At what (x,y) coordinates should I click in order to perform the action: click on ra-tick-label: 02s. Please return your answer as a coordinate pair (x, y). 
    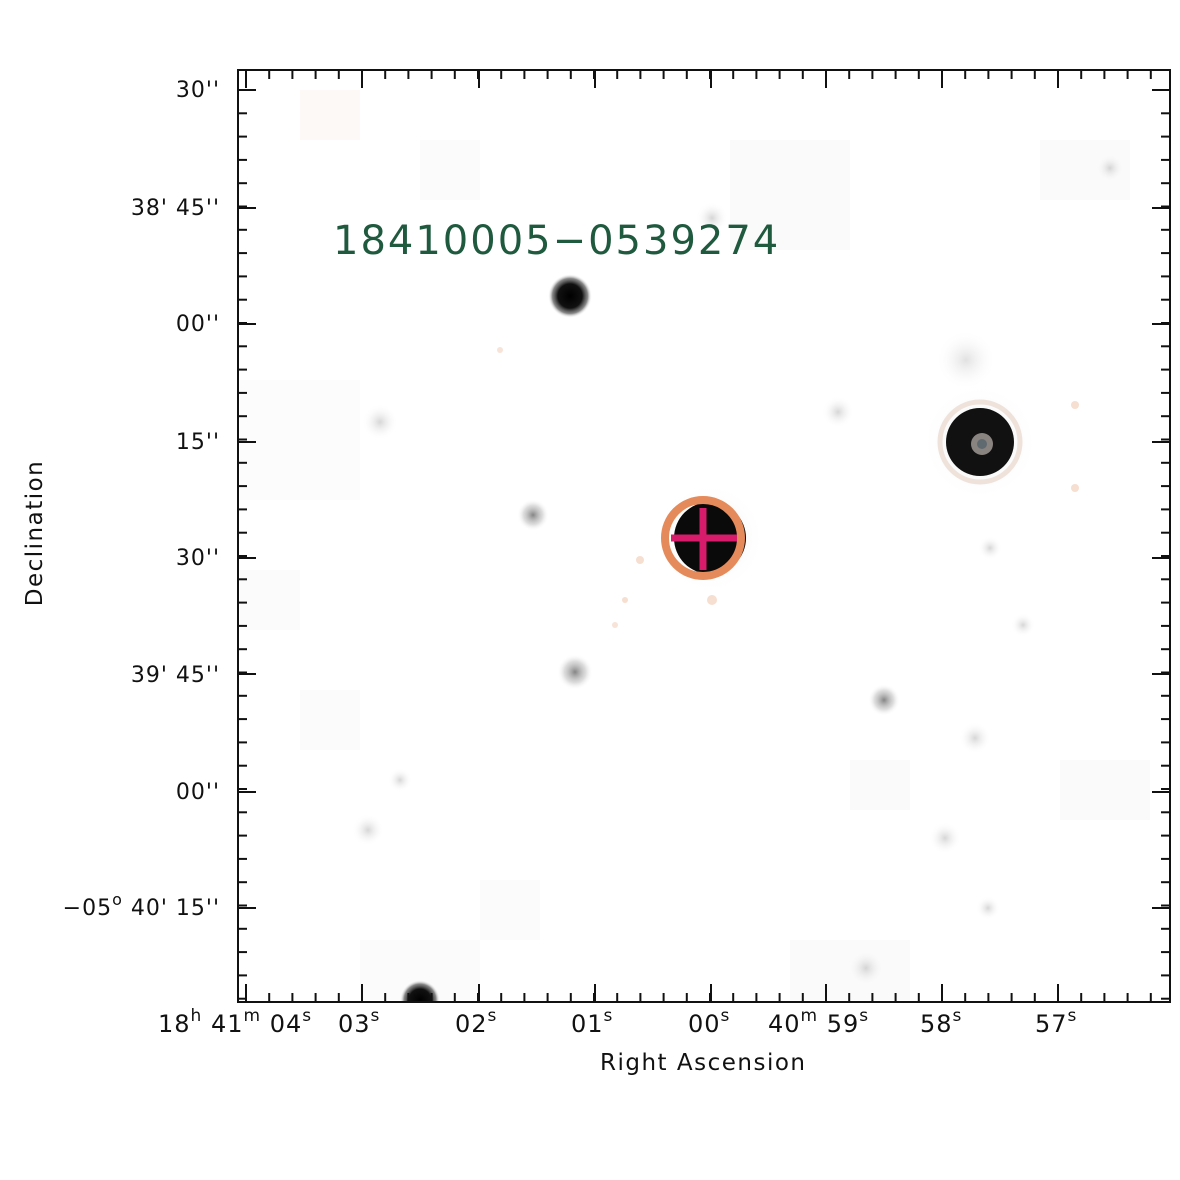
    Looking at the image, I should click on (476, 1022).